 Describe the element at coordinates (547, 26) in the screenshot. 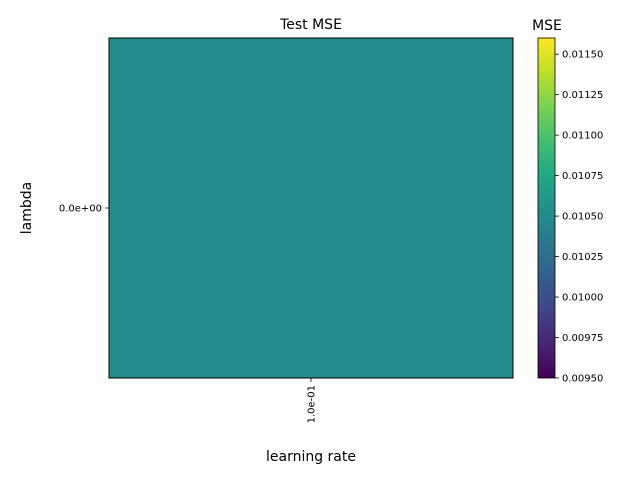

I see `colorbar-label: MSE` at that location.